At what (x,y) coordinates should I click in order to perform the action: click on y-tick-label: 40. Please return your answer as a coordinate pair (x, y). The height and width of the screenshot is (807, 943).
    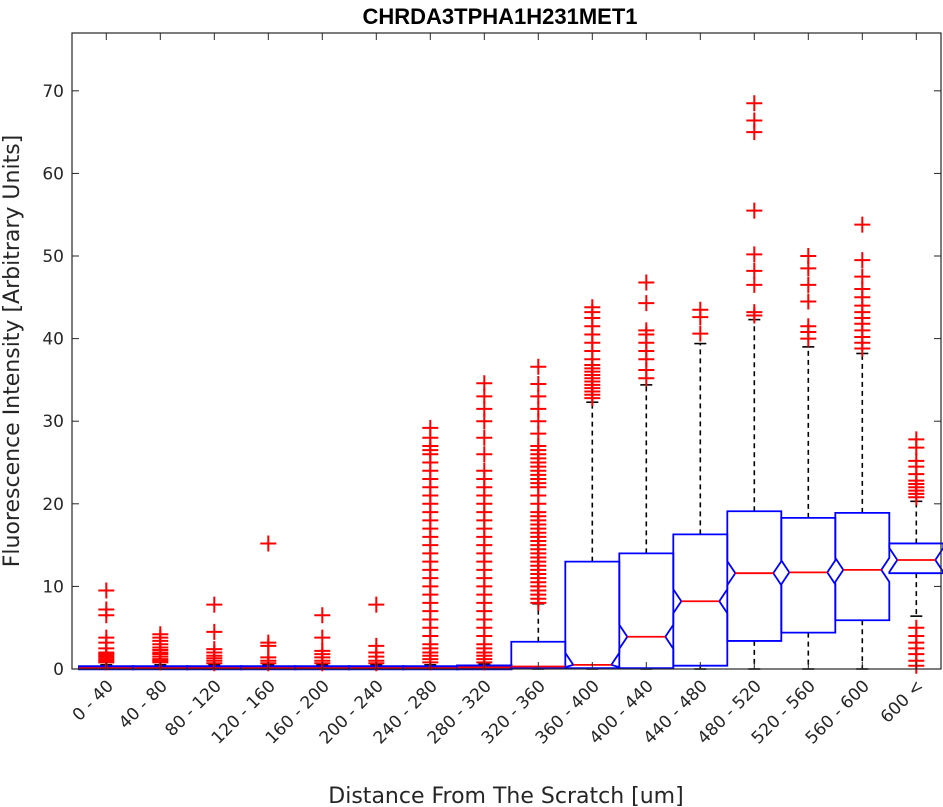
    Looking at the image, I should click on (53, 340).